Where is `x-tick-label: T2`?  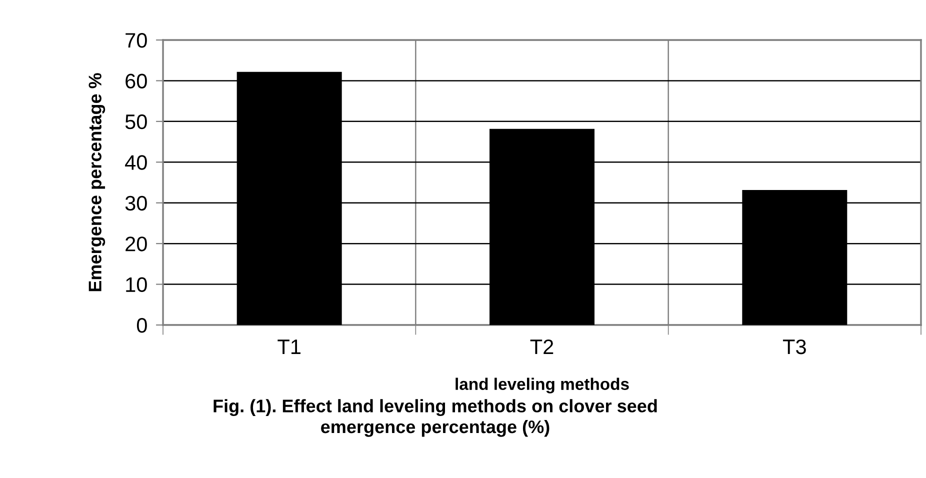
x-tick-label: T2 is located at coordinates (542, 346).